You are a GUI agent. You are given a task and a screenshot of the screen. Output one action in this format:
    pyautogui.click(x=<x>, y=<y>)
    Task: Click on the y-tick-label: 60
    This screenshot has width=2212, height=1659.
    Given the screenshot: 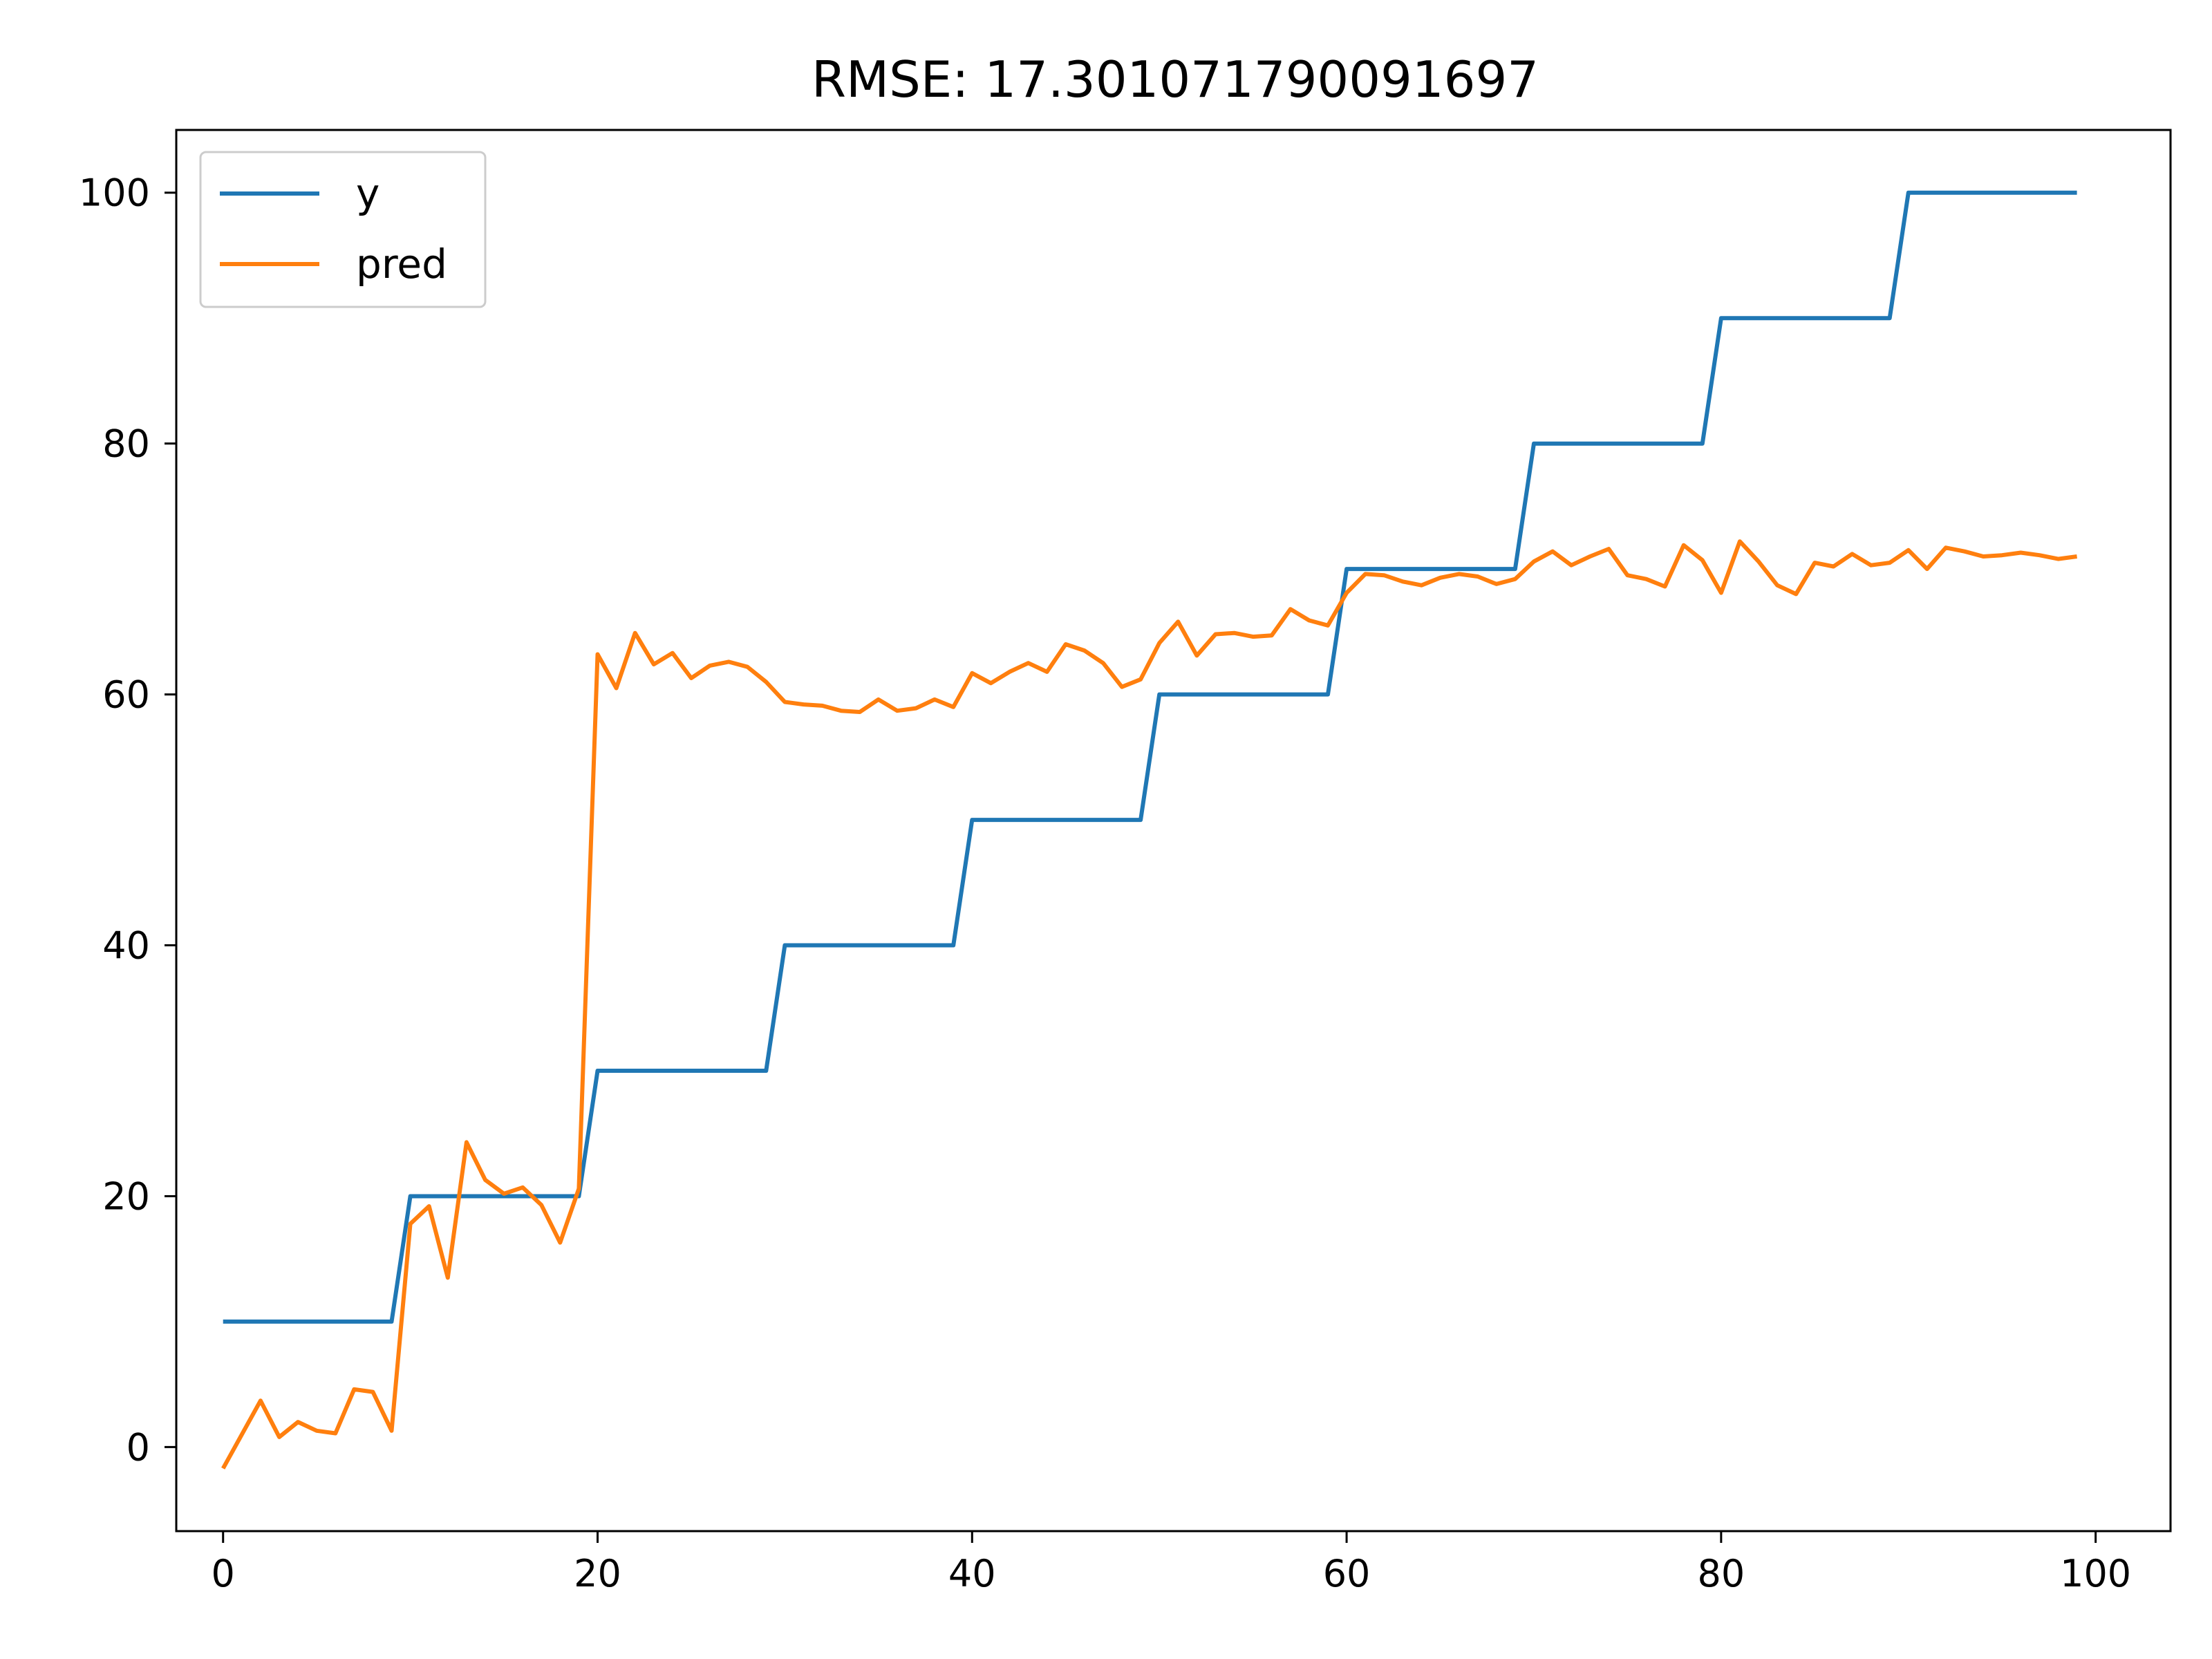 What is the action you would take?
    pyautogui.click(x=126, y=695)
    